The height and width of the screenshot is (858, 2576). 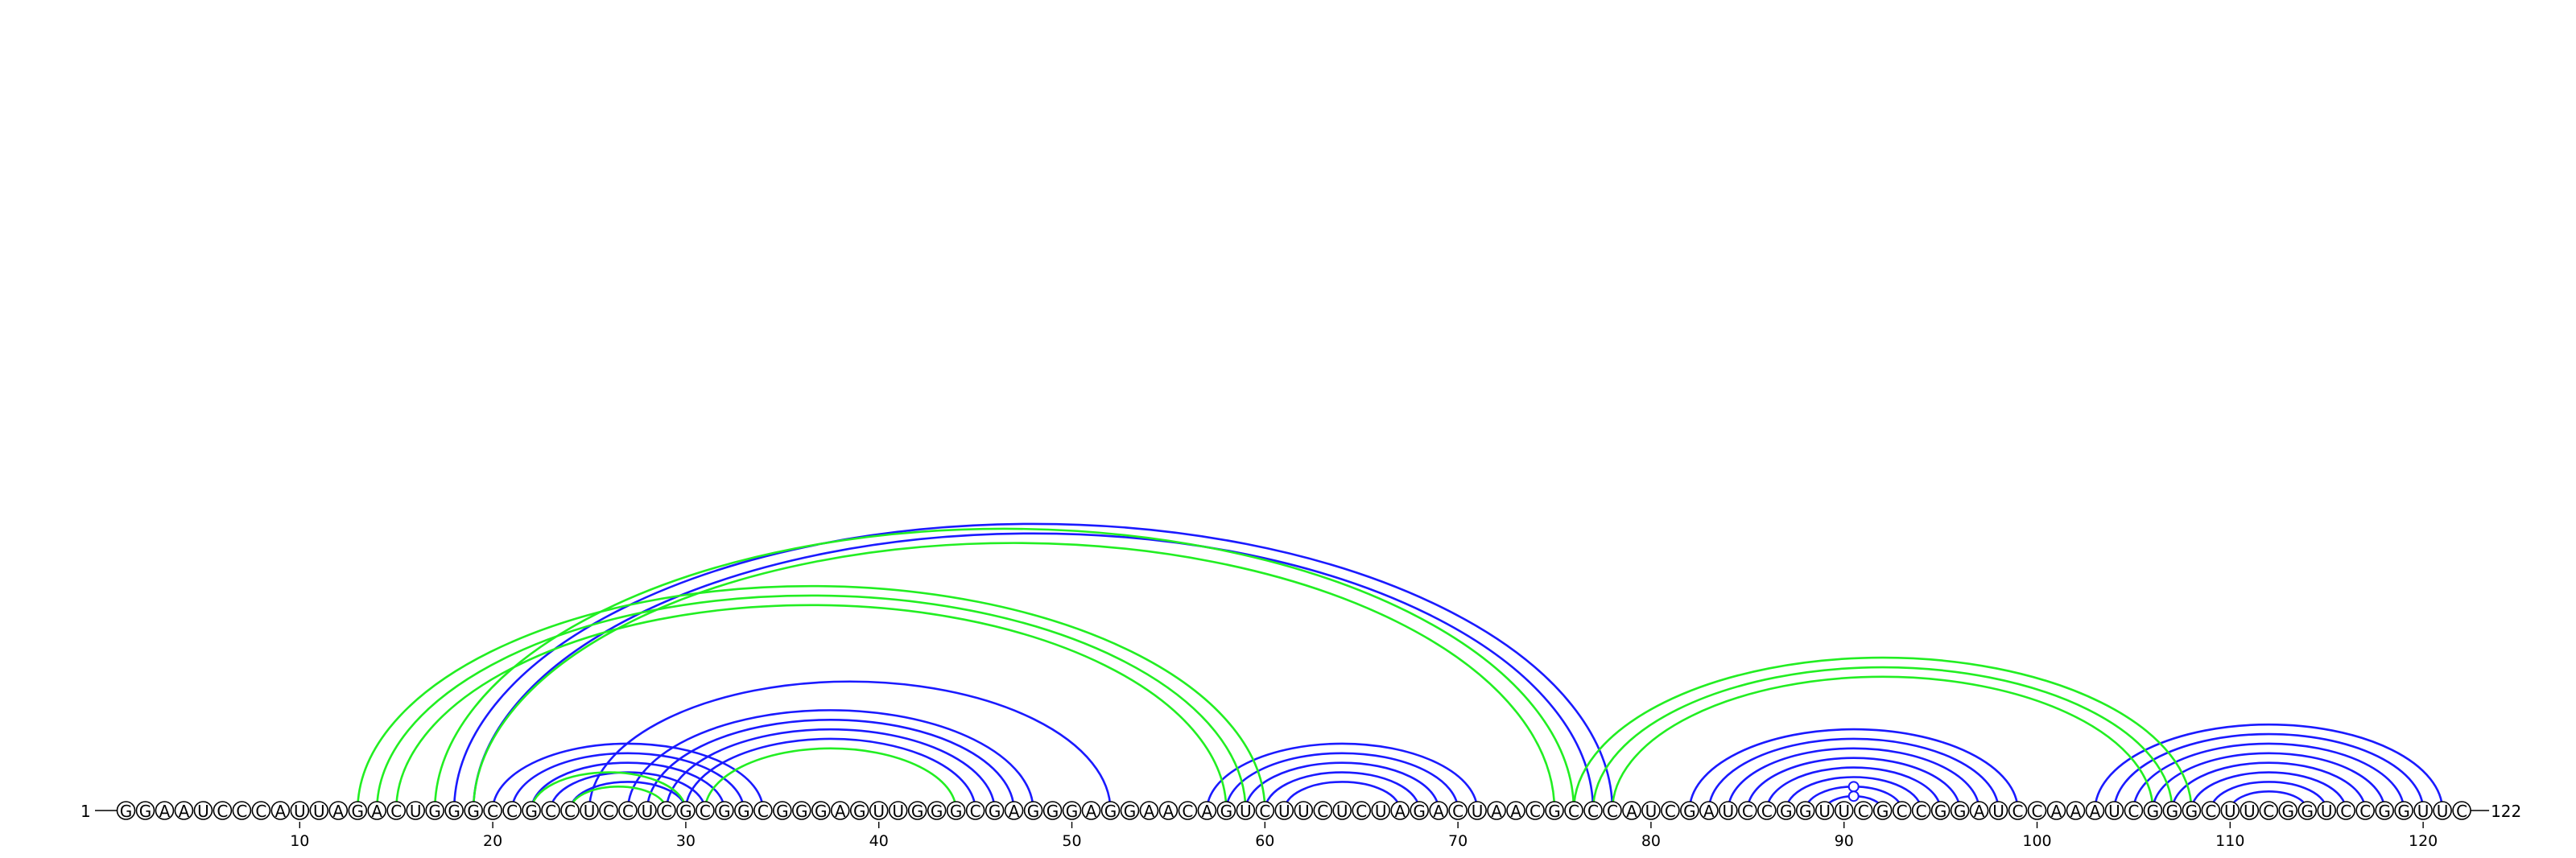 I want to click on nucleotide-120: U, so click(x=2423, y=811).